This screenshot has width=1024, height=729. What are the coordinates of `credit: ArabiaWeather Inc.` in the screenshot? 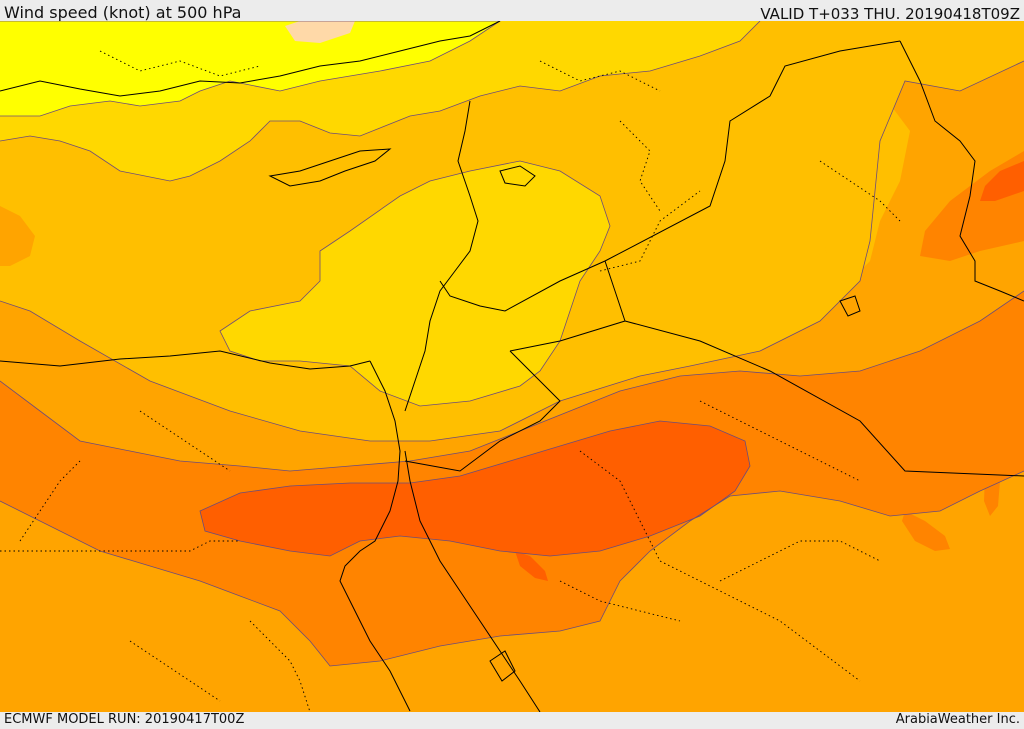 It's located at (957, 719).